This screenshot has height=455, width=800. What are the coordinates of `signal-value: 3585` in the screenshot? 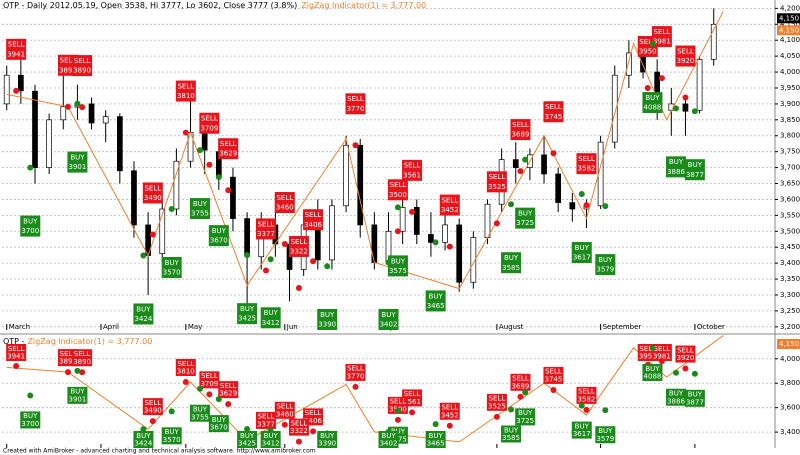 It's located at (511, 268).